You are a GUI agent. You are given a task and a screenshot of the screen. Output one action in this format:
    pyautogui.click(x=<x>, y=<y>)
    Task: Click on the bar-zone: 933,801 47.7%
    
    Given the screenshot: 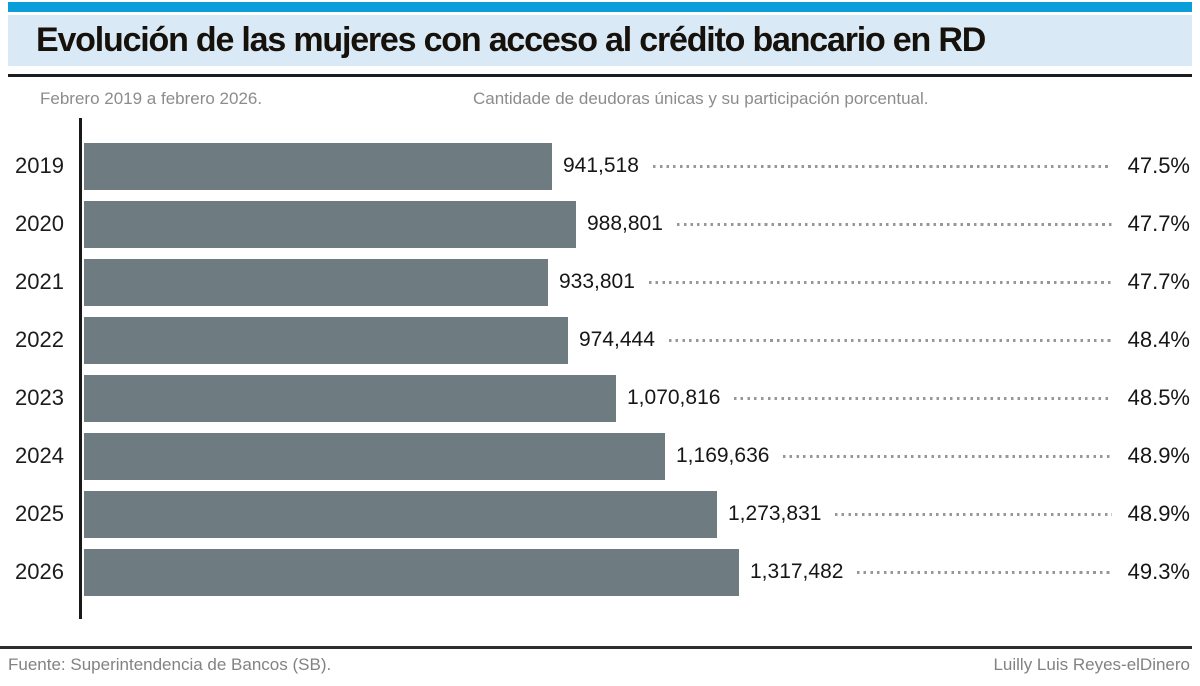 What is the action you would take?
    pyautogui.click(x=642, y=282)
    